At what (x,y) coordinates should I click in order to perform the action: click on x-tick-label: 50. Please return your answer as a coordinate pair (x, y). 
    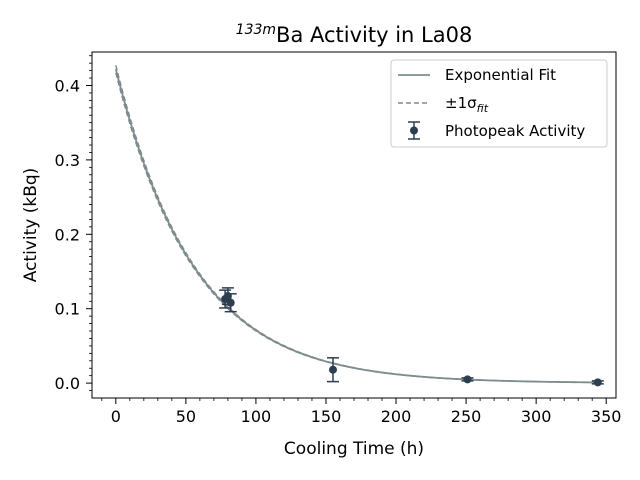
    Looking at the image, I should click on (186, 416).